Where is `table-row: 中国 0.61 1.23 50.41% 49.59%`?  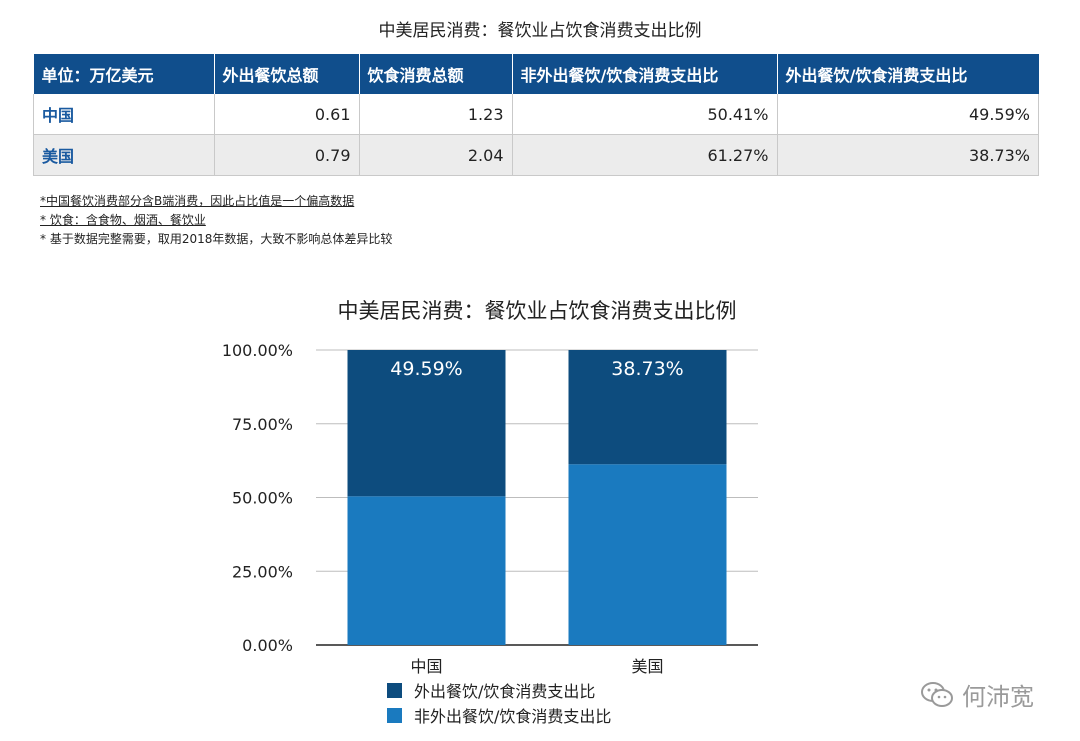 table-row: 中国 0.61 1.23 50.41% 49.59% is located at coordinates (536, 114).